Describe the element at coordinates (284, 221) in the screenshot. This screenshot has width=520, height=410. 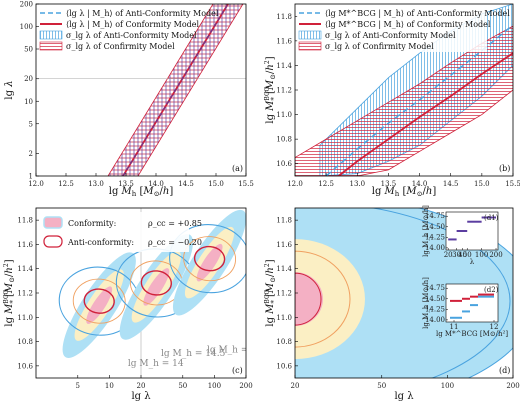
I see `panel-d-y-ticklabel: 11.8` at that location.